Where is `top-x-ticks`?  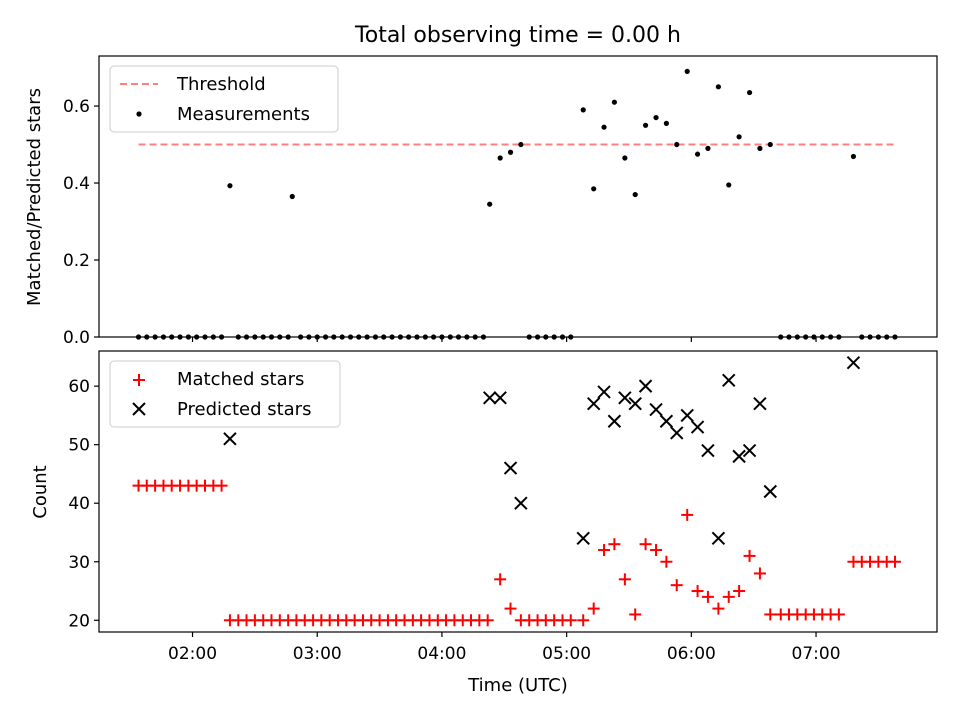
top-x-ticks is located at coordinates (504, 339).